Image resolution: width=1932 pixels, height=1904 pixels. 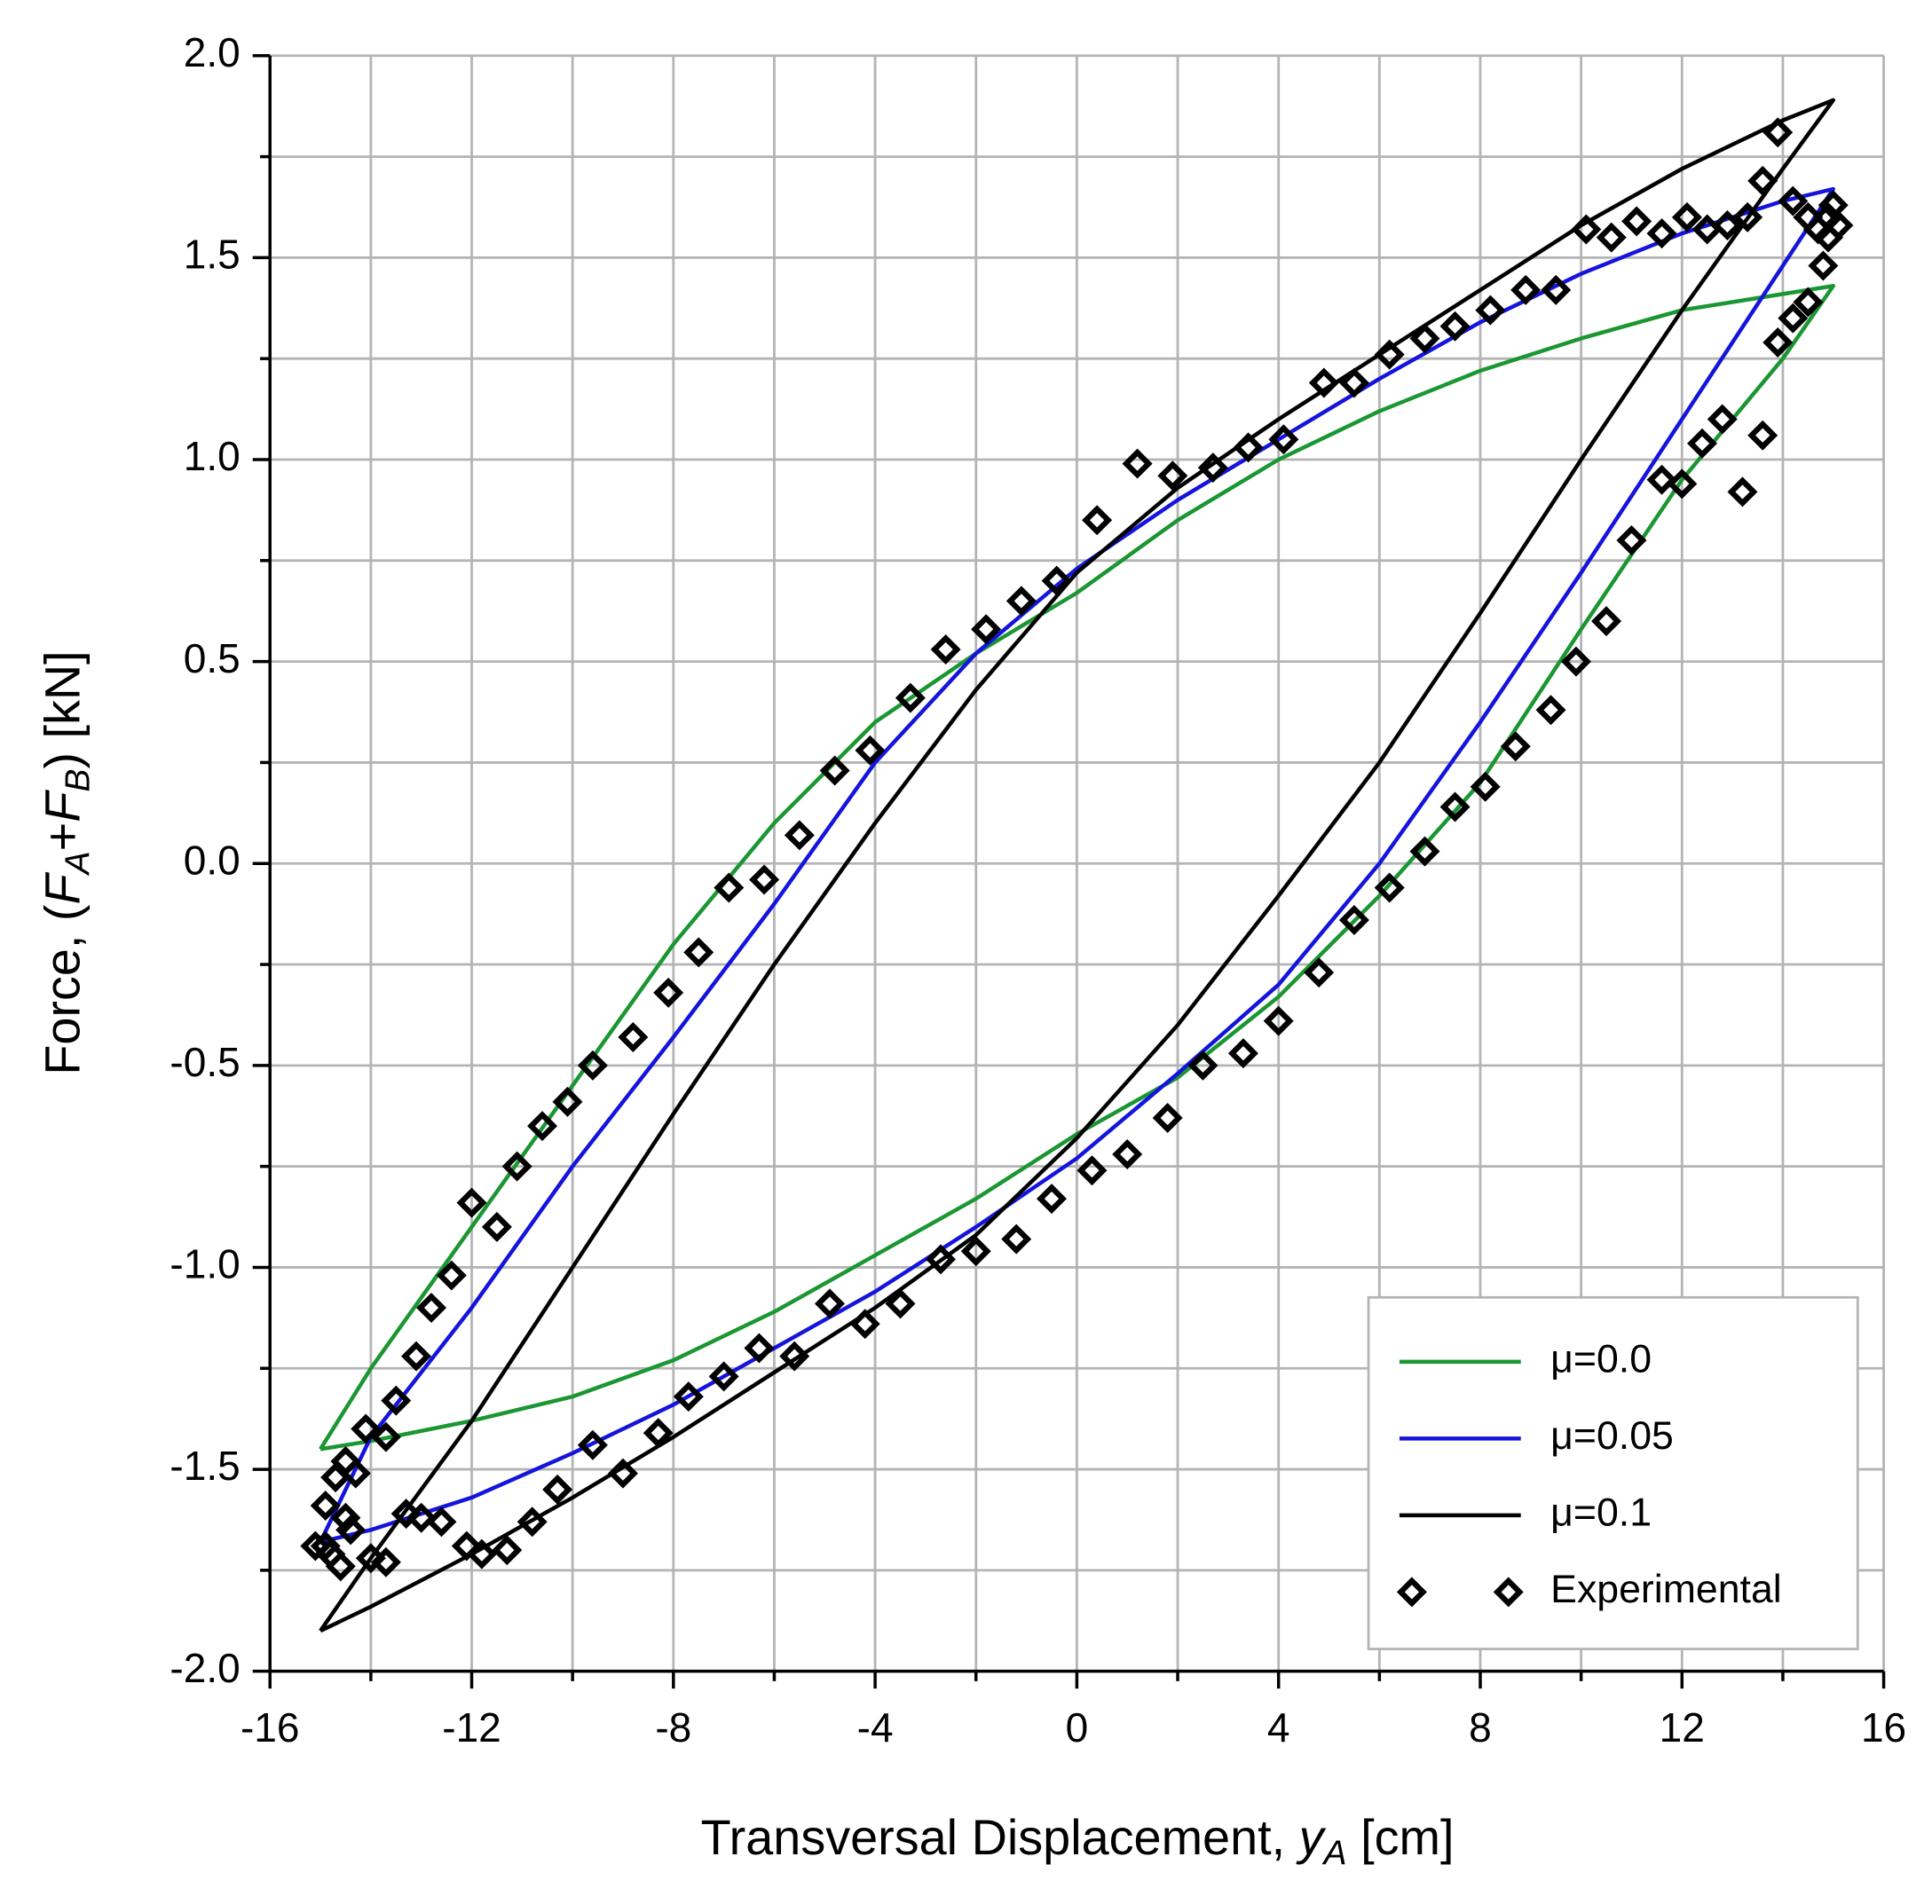 I want to click on legend-box, so click(x=1613, y=1472).